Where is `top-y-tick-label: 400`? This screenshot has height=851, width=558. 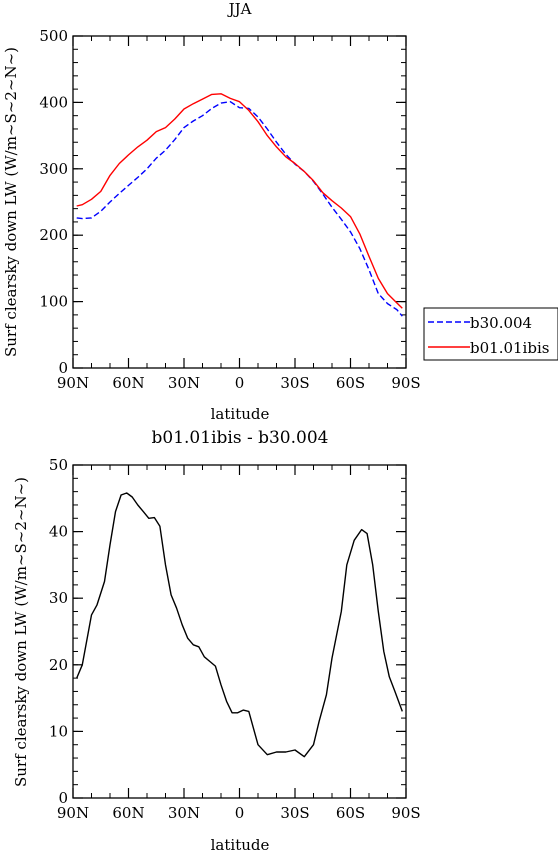 top-y-tick-label: 400 is located at coordinates (53, 102).